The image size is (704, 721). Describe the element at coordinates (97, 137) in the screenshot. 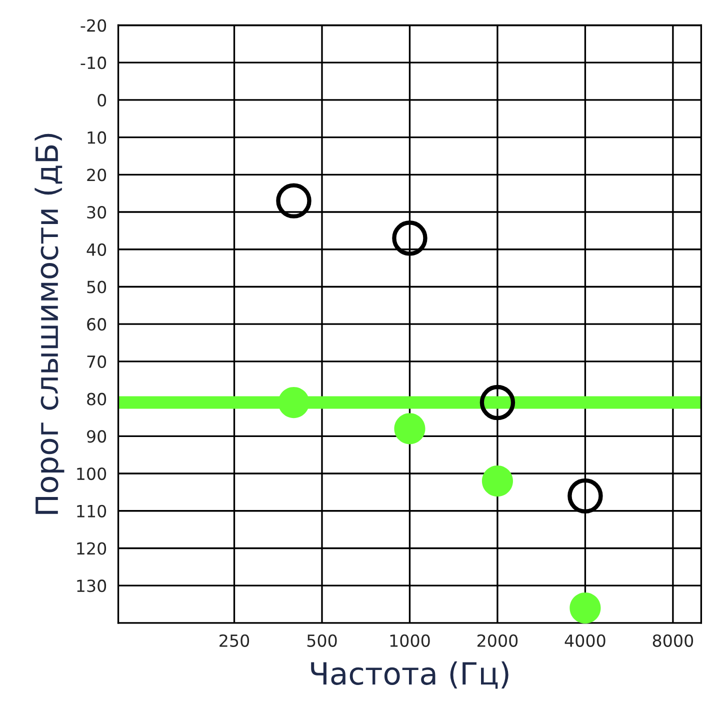

I see `y-tick-label: 10` at that location.